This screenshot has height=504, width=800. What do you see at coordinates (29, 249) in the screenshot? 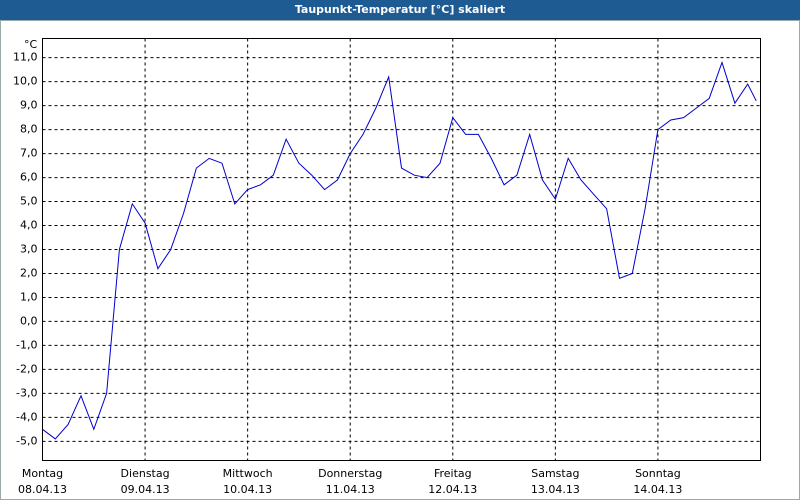
I see `y-tick-label: 3,0` at bounding box center [29, 249].